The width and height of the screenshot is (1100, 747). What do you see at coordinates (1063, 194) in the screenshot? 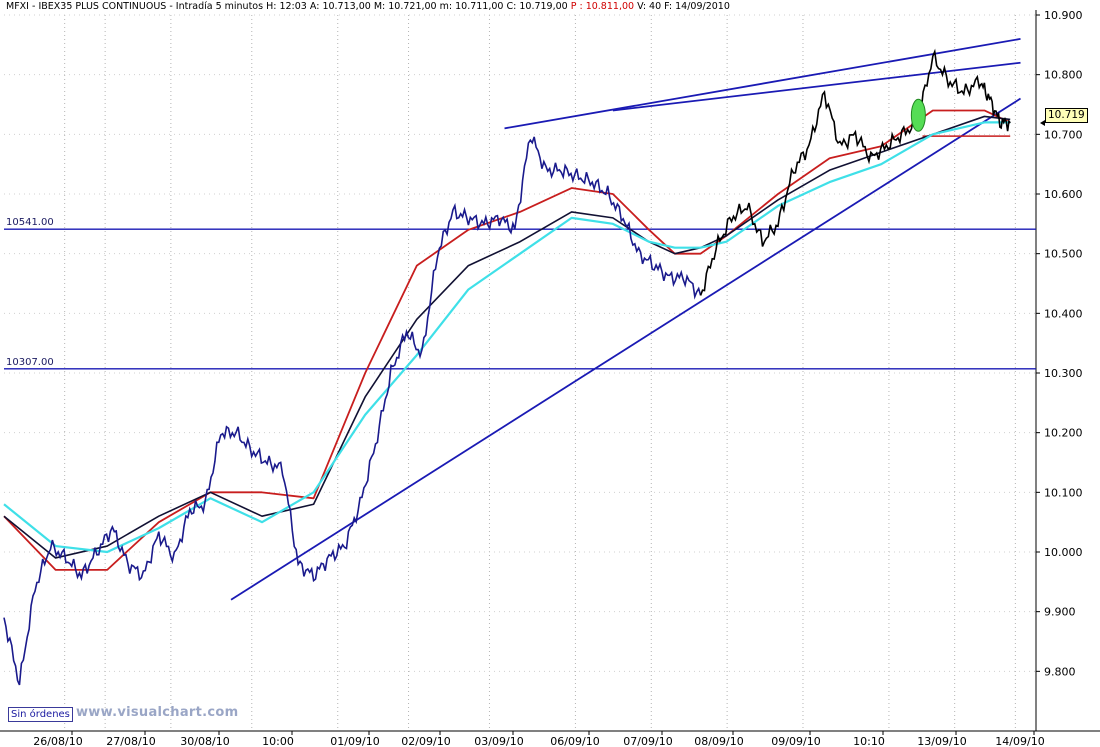
I see `y-tick-label: 10.600` at bounding box center [1063, 194].